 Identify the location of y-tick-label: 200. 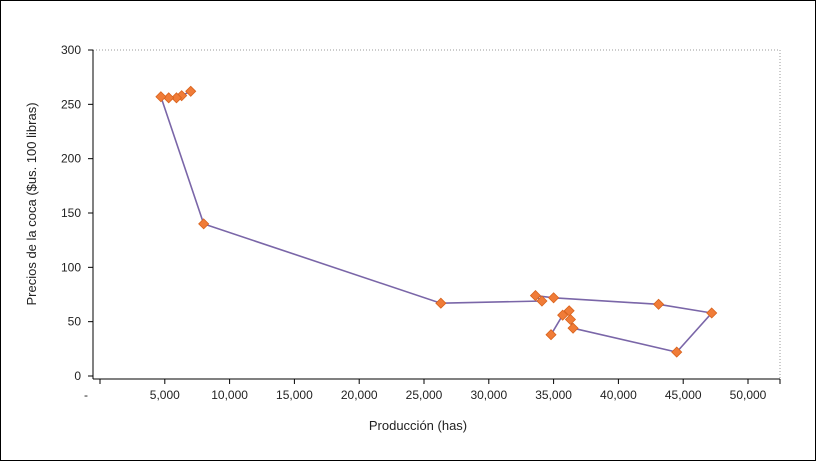
(71, 159).